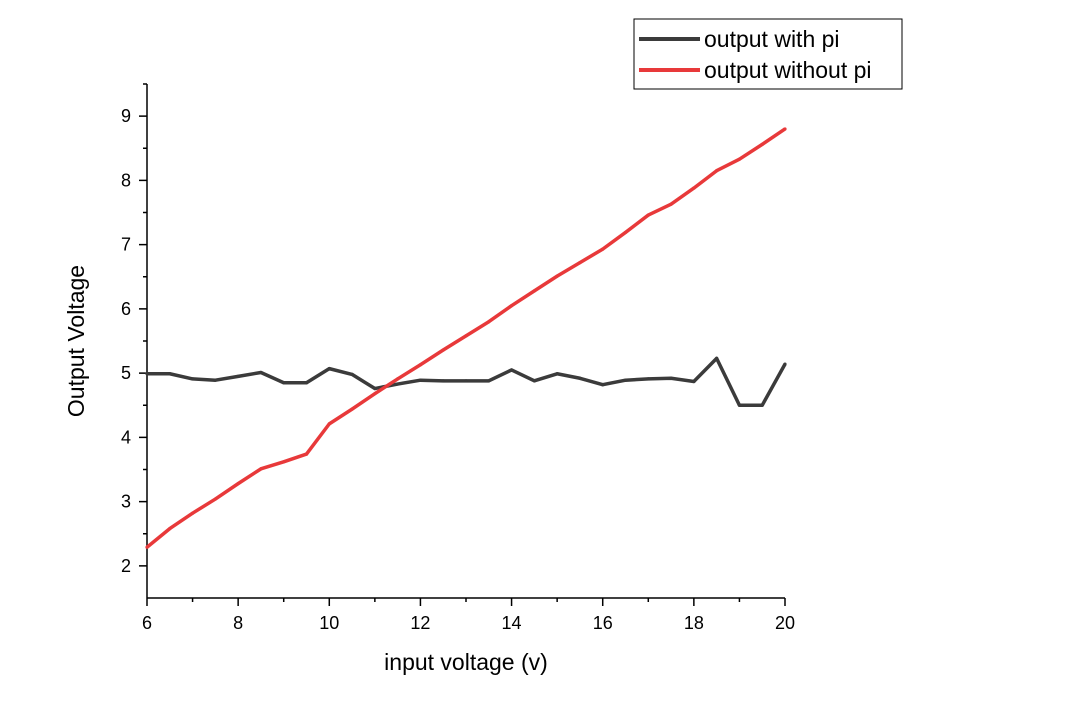  I want to click on y-tick-label: 2, so click(126, 566).